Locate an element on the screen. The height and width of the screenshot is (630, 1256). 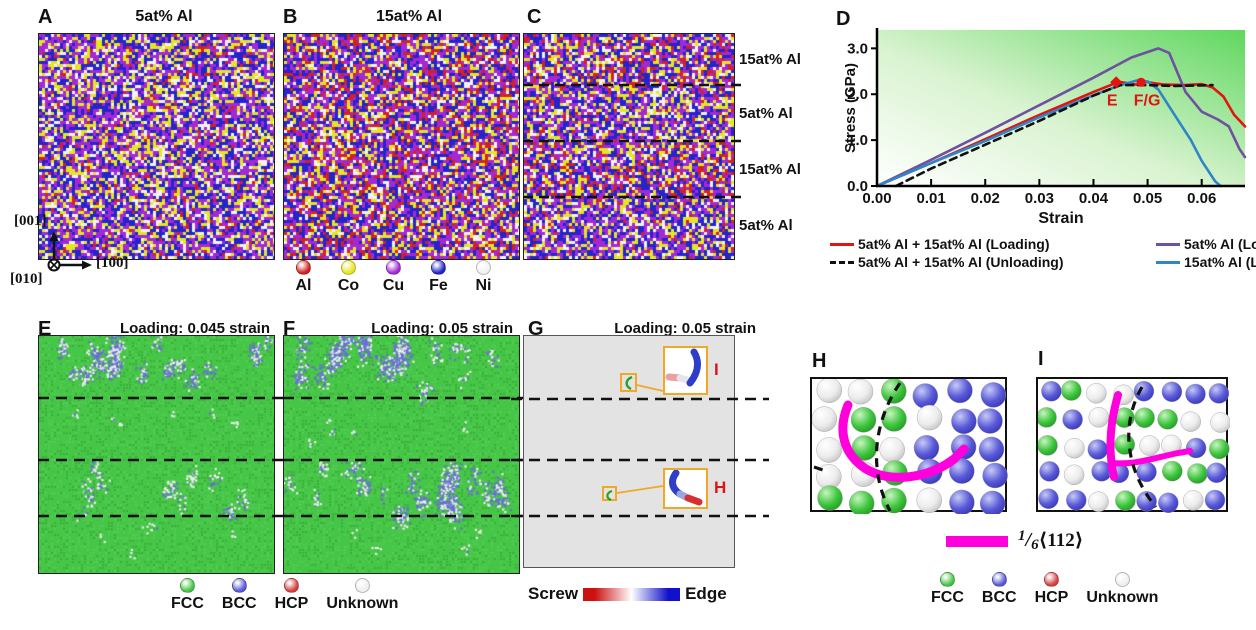
chart-legend-item: 15at% Al (Loading) is located at coordinates (1206, 262).